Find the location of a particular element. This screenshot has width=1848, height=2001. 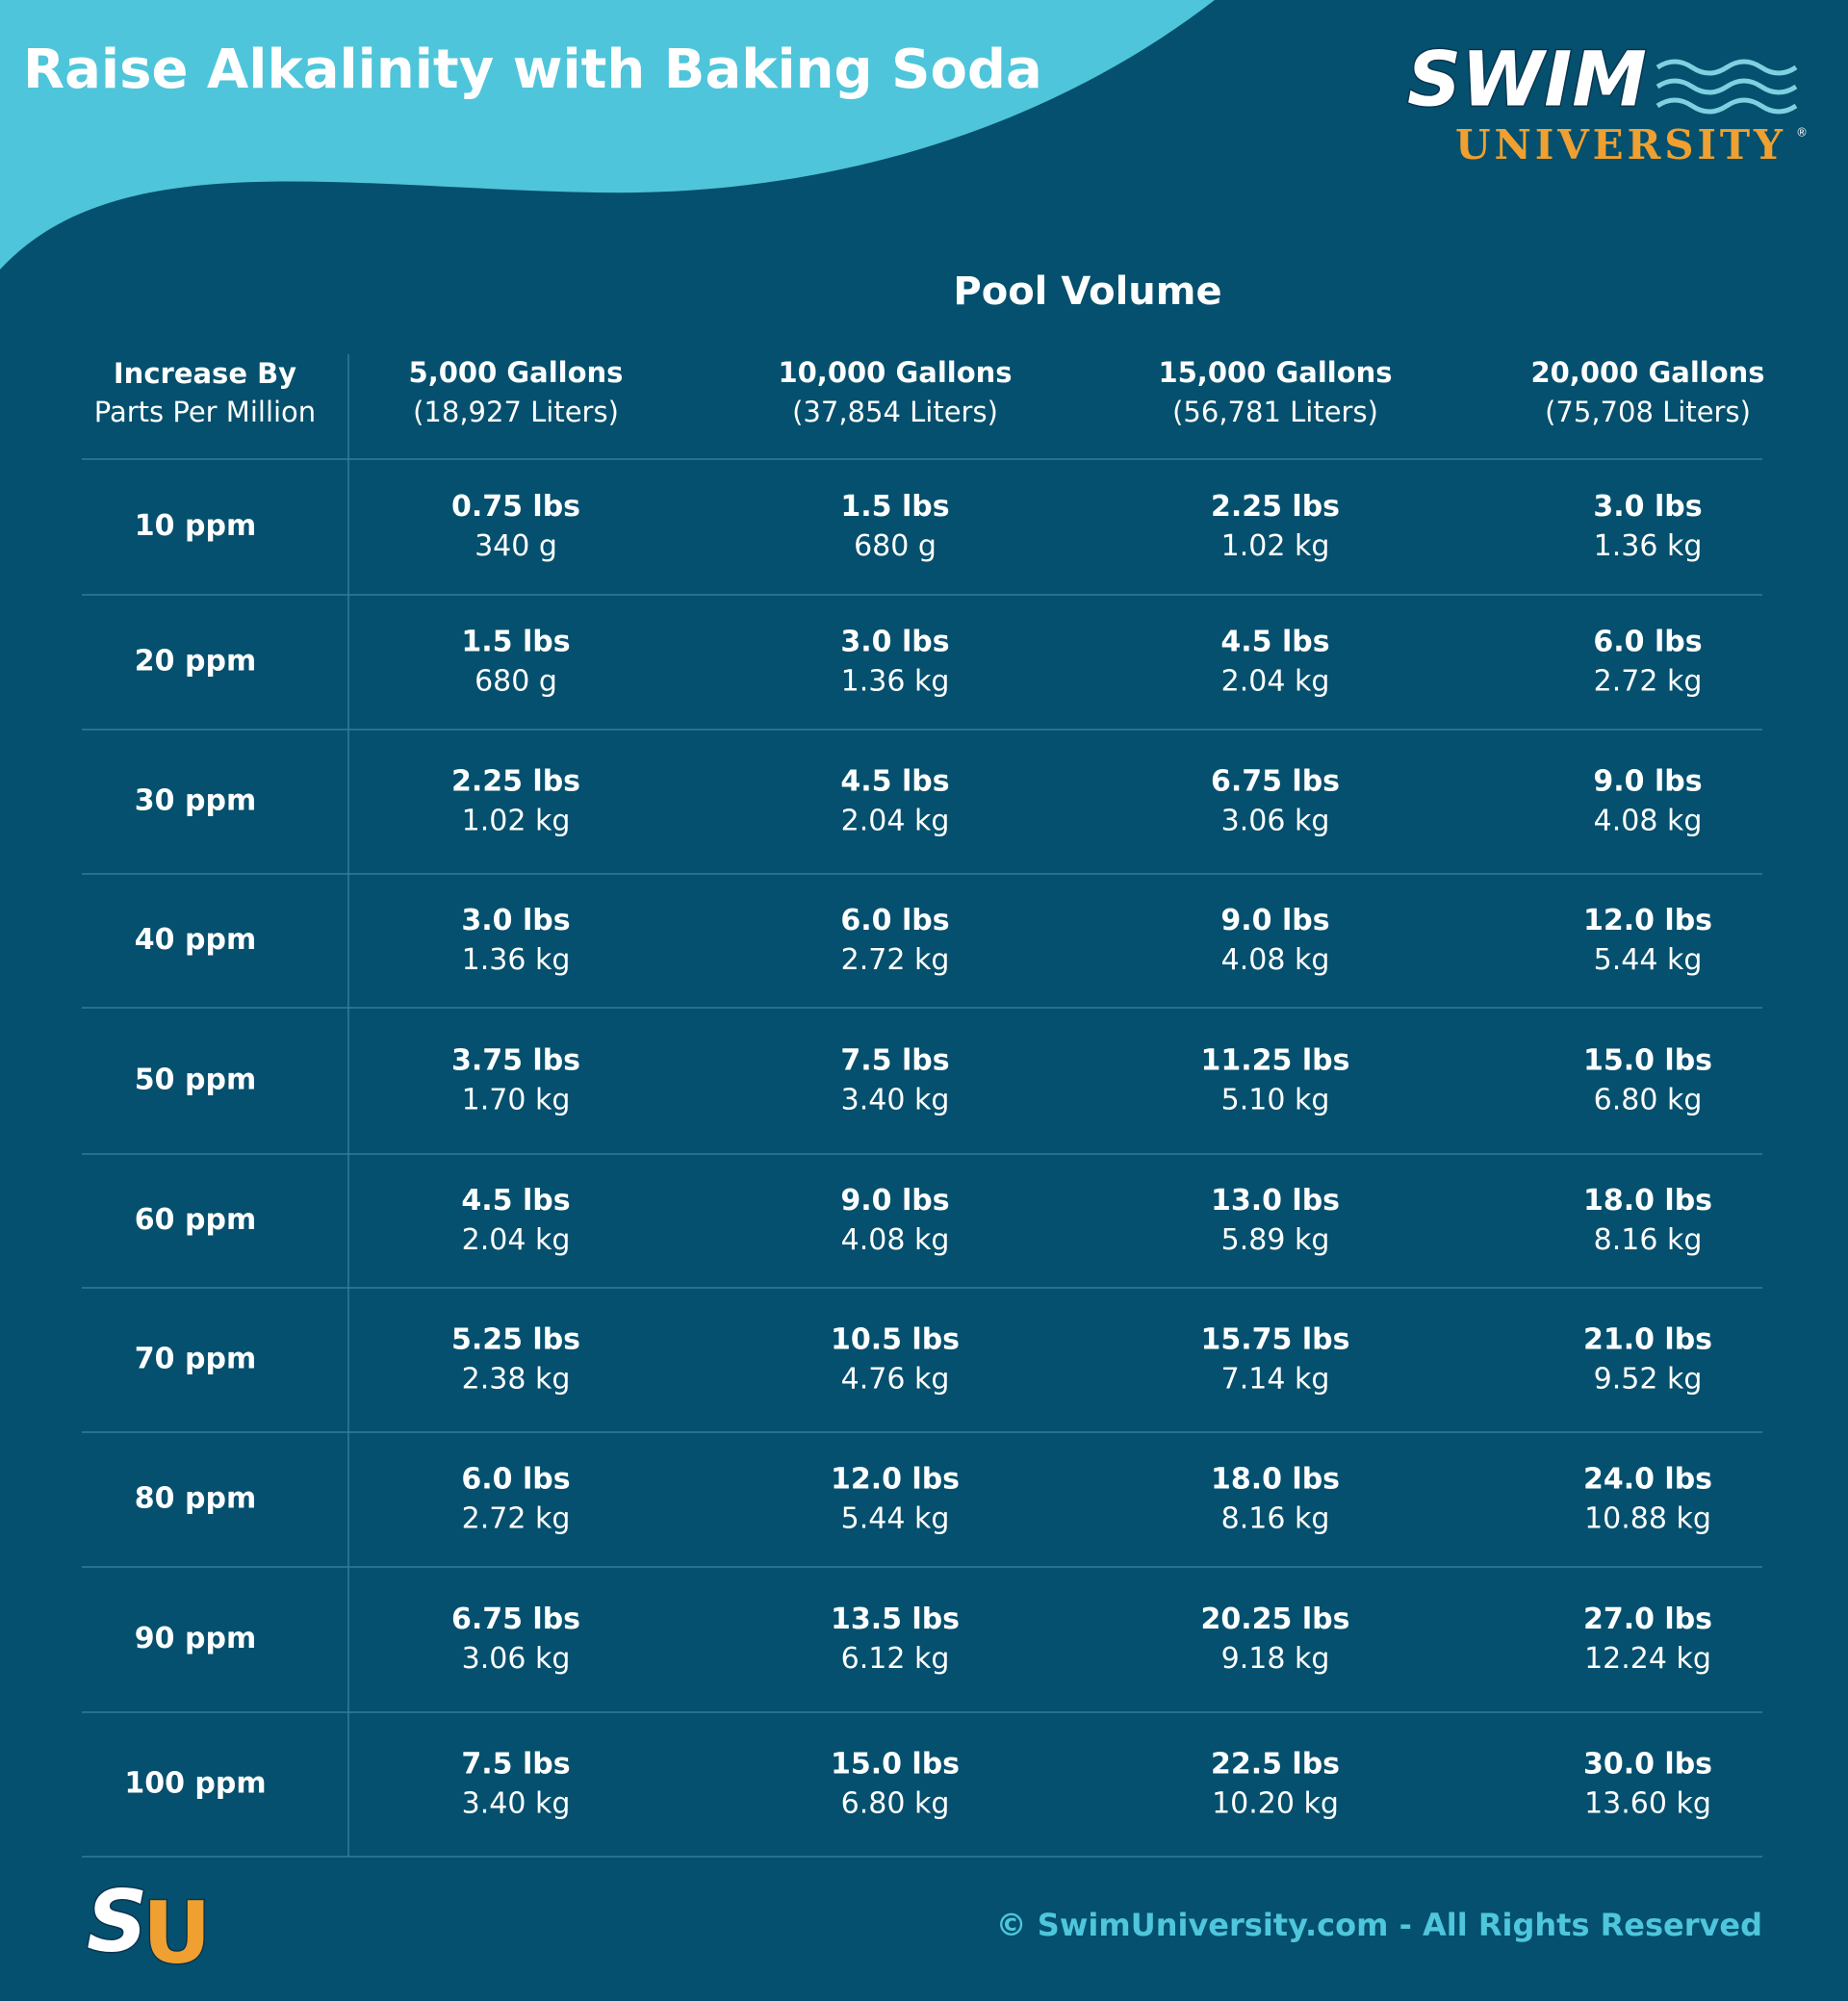

row-label: 60 ppm is located at coordinates (195, 1220).